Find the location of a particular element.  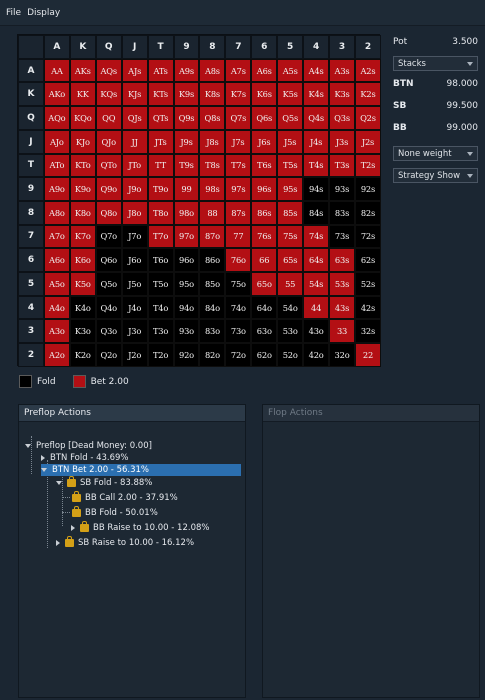

hand-cell: 94o is located at coordinates (186, 307).